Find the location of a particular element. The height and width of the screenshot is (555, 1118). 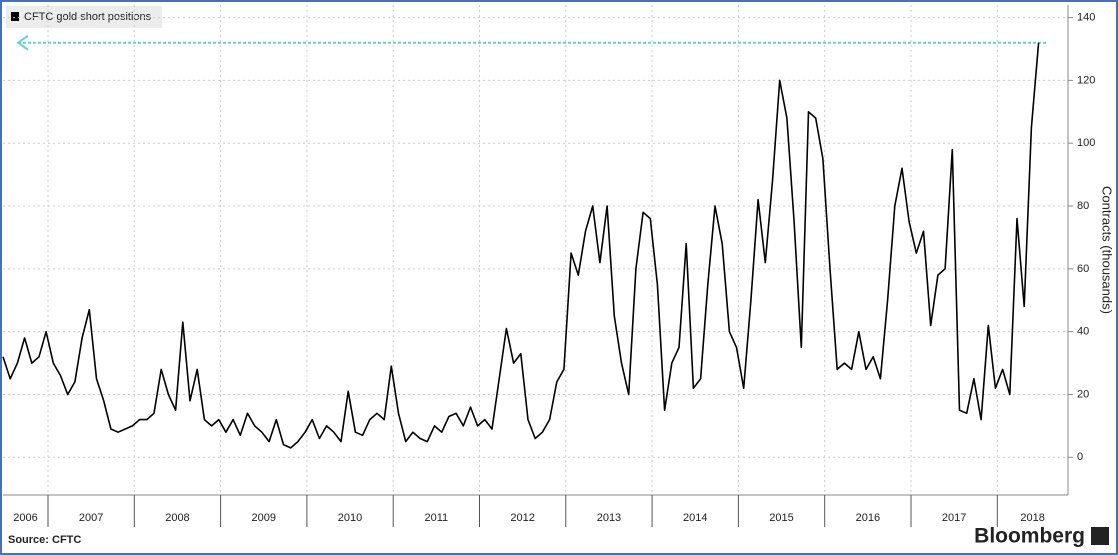

y-tick-label: 0 is located at coordinates (1080, 457).